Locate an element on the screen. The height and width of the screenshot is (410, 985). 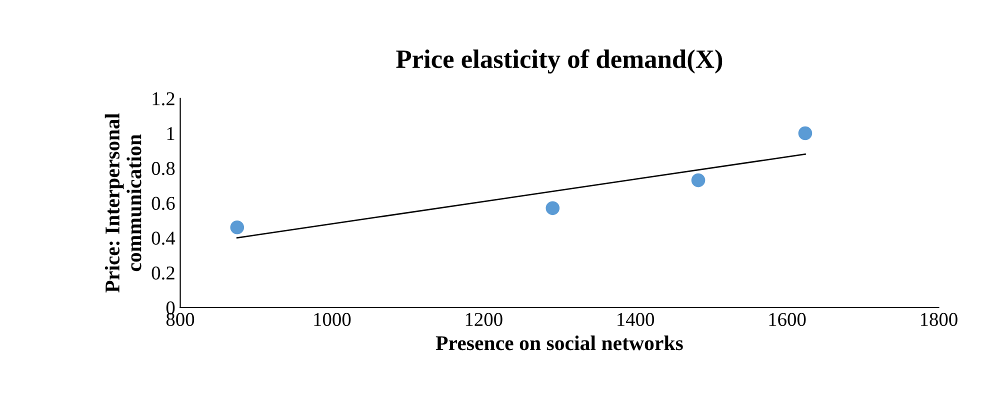
x-tick-label: 800 is located at coordinates (180, 319).